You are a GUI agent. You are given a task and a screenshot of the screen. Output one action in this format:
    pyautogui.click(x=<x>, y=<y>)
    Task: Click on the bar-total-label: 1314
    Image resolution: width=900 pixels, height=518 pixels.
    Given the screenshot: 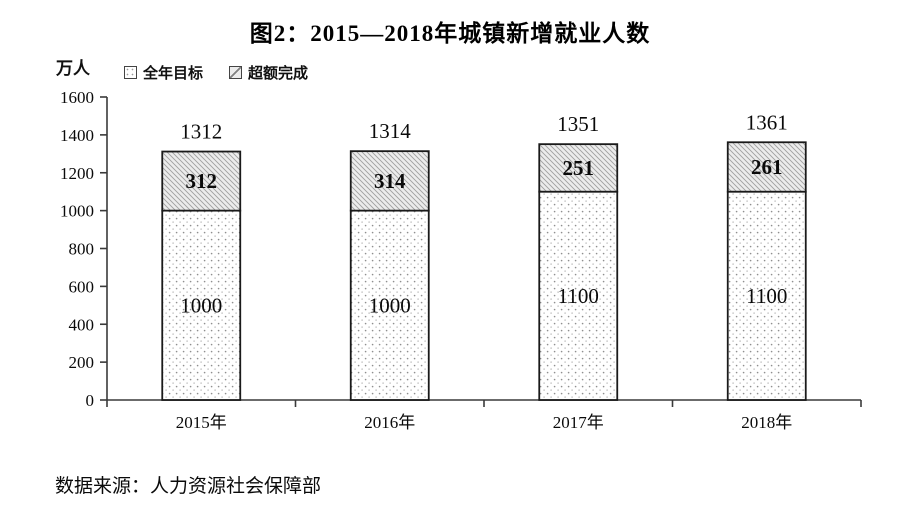 What is the action you would take?
    pyautogui.click(x=390, y=131)
    